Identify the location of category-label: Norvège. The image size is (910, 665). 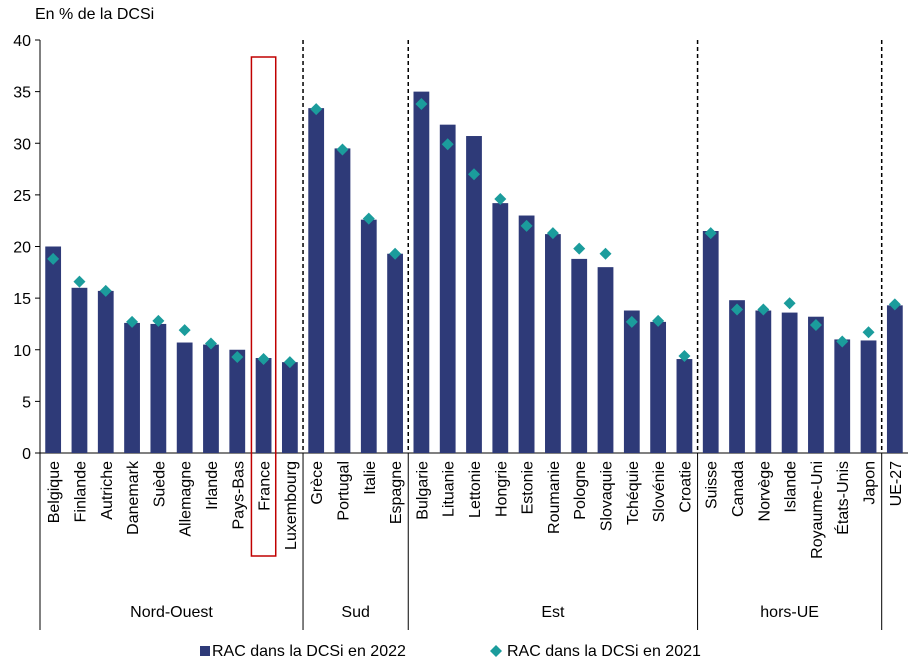
(764, 491).